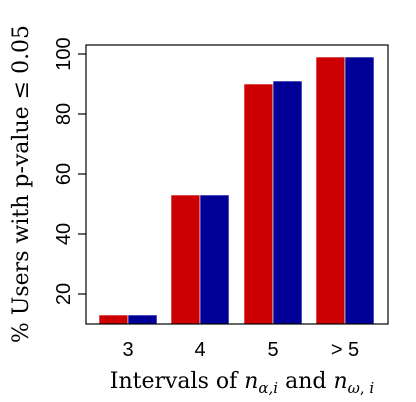  What do you see at coordinates (345, 350) in the screenshot?
I see `x-tick-label: > 5` at bounding box center [345, 350].